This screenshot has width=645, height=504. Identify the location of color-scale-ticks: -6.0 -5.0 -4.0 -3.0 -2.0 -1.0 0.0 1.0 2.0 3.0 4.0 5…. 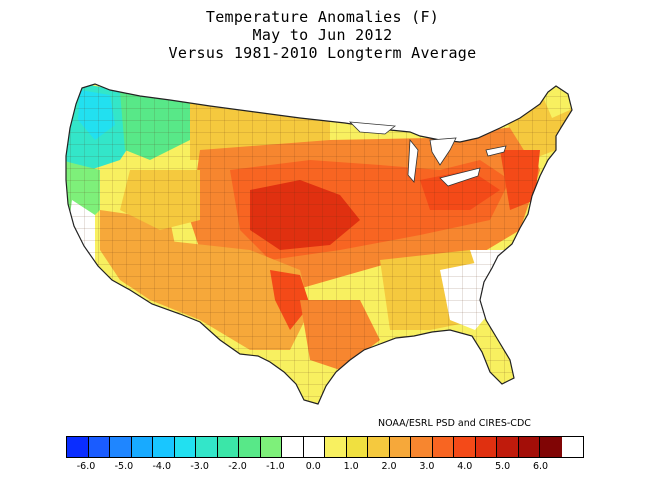
(325, 466).